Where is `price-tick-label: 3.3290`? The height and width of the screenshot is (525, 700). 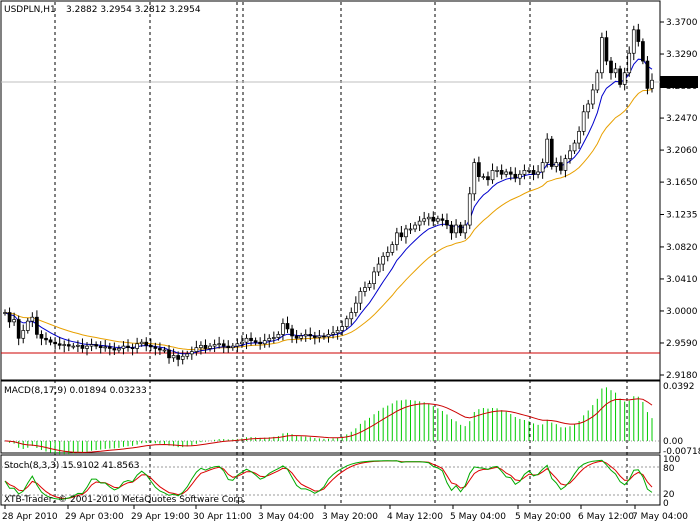 price-tick-label: 3.3290 is located at coordinates (682, 55).